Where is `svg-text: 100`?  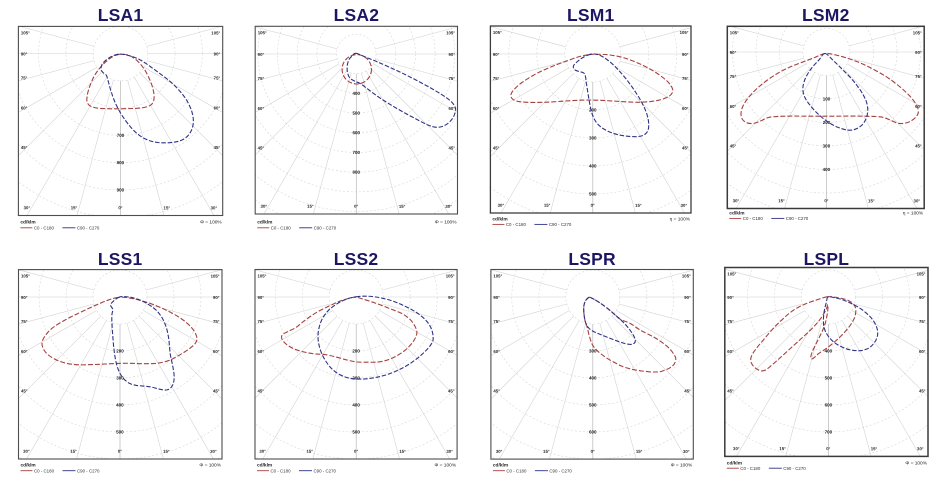 svg-text: 100 is located at coordinates (827, 98).